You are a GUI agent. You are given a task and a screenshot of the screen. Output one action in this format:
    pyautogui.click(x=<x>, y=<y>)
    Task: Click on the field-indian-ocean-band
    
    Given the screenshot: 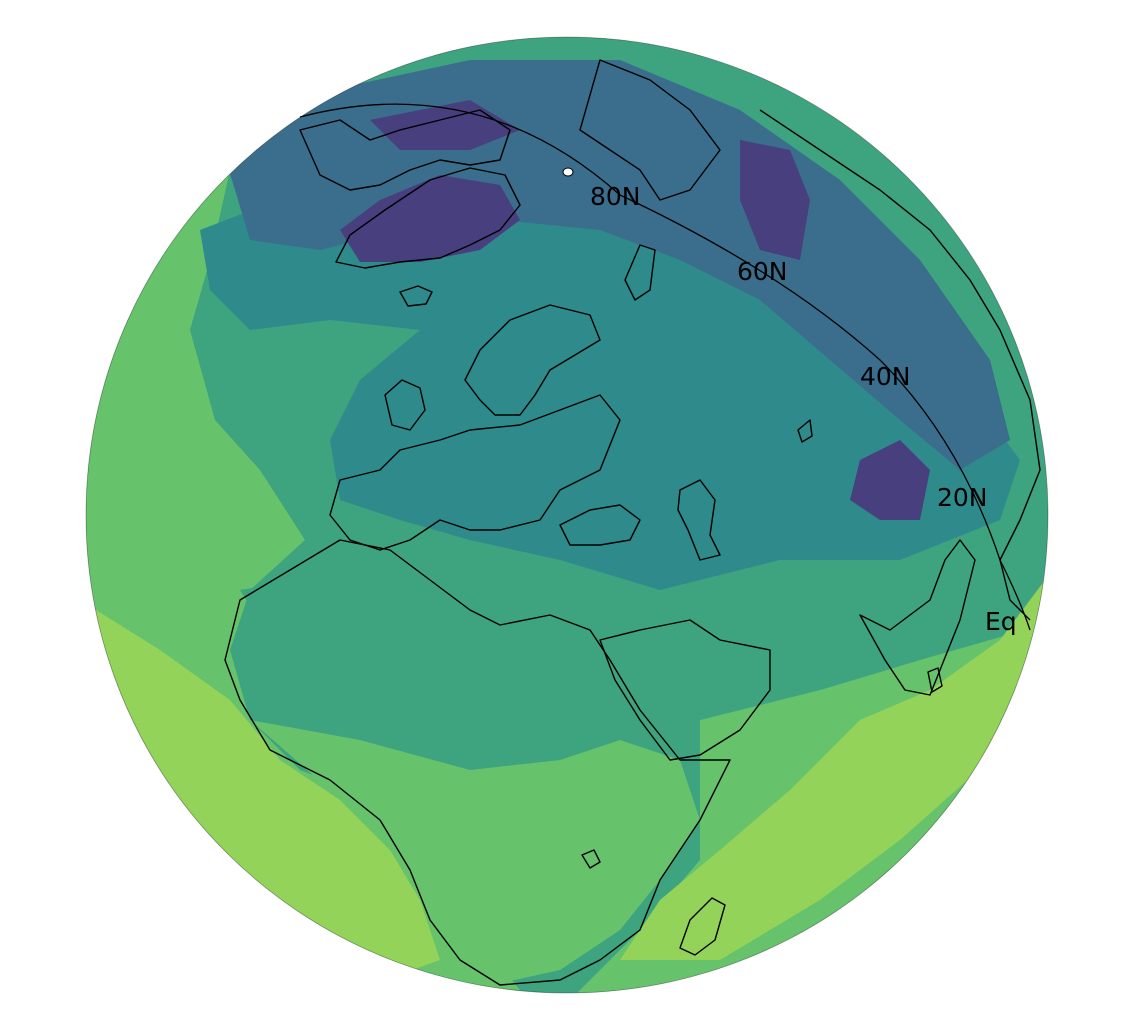 What is the action you would take?
    pyautogui.click(x=834, y=760)
    